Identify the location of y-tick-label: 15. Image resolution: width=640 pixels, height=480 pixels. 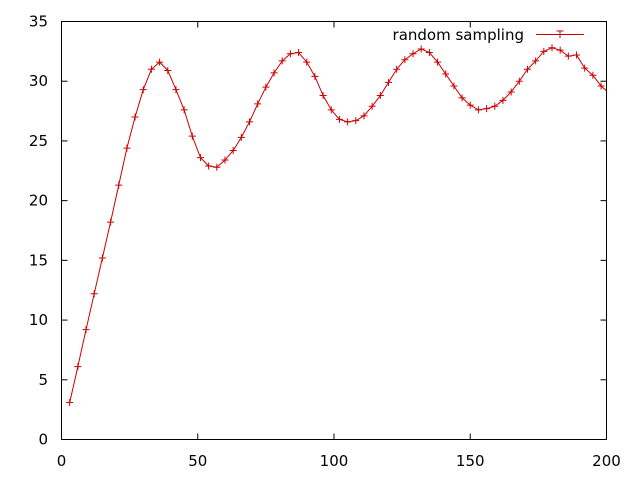
(38, 260).